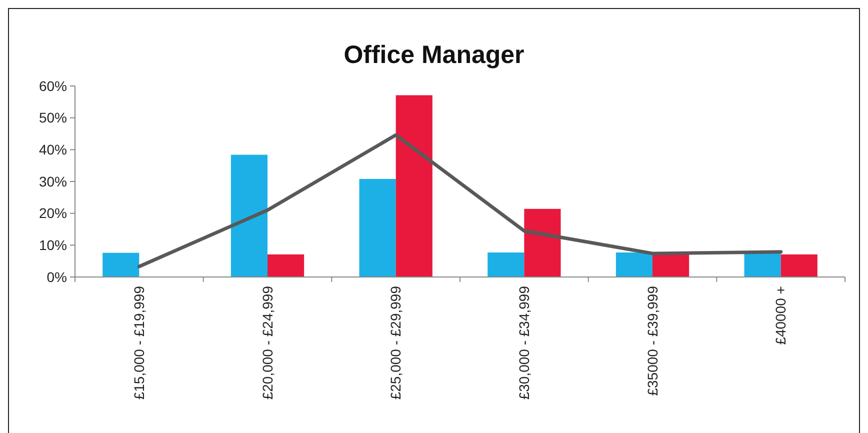  I want to click on y-tick-label: 0%, so click(56, 276).